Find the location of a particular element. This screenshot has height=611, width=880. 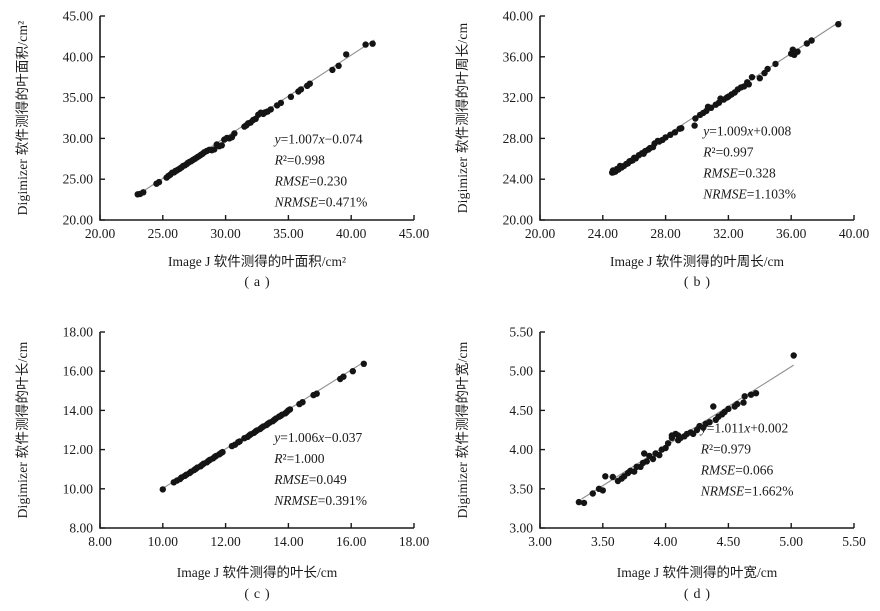

stats-annotation-line: NRMSE=0.471% is located at coordinates (321, 201).